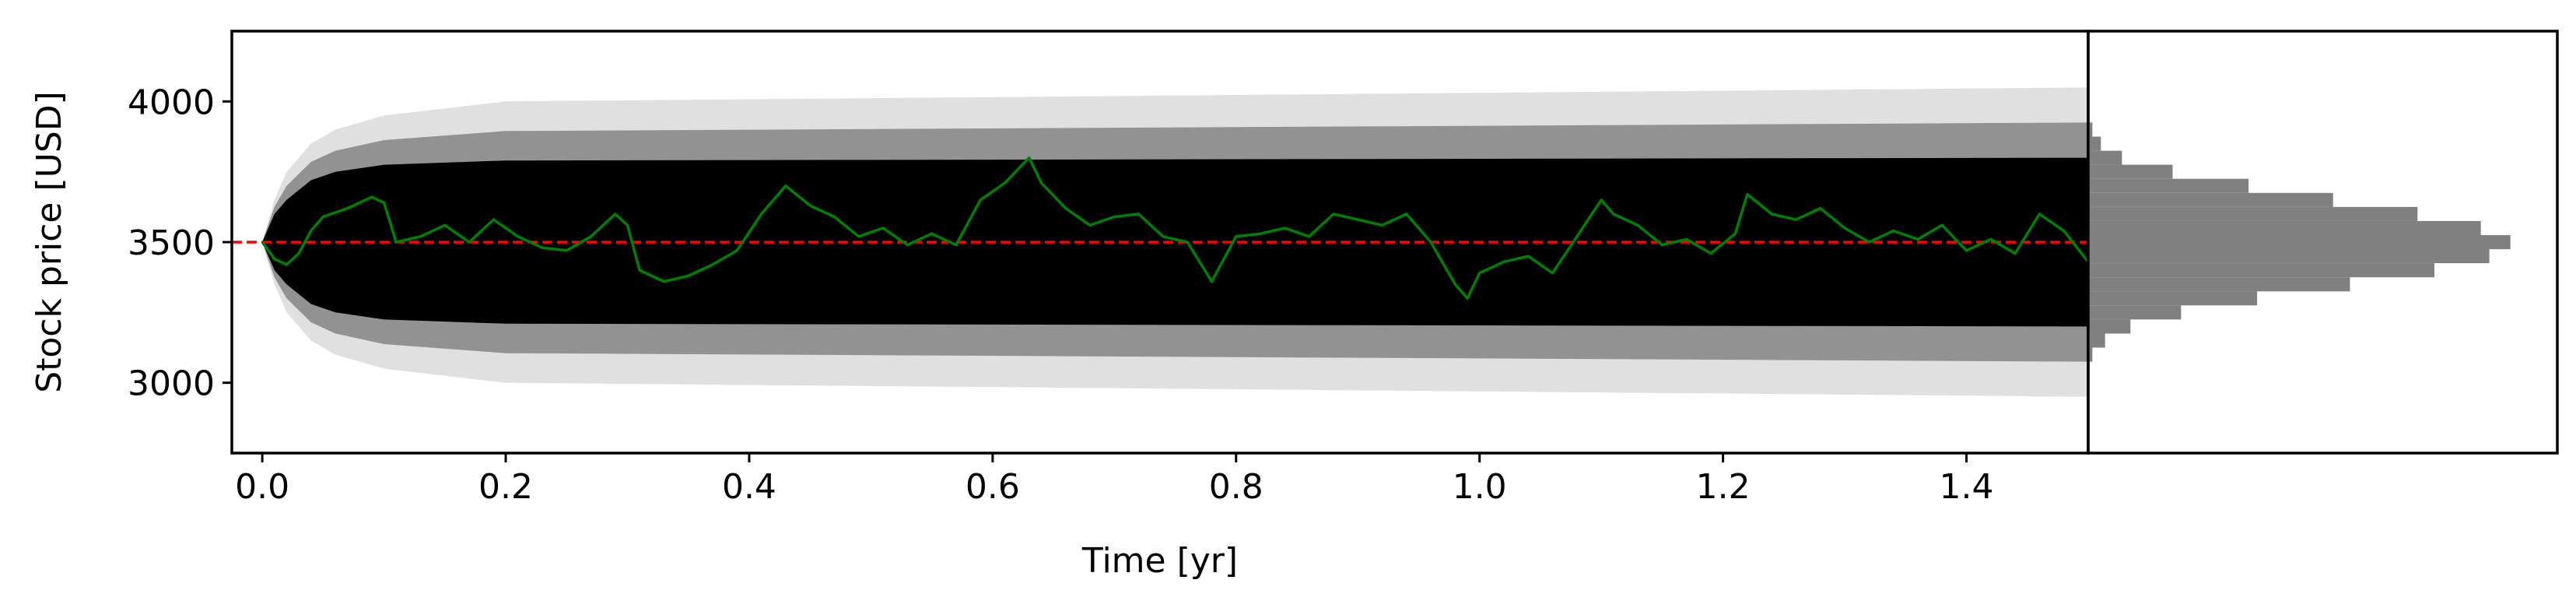  I want to click on x-axis-ticks: 0.0 0.2 0.4 0.6 0.8 1.0 1.2 1.4, so click(1114, 480).